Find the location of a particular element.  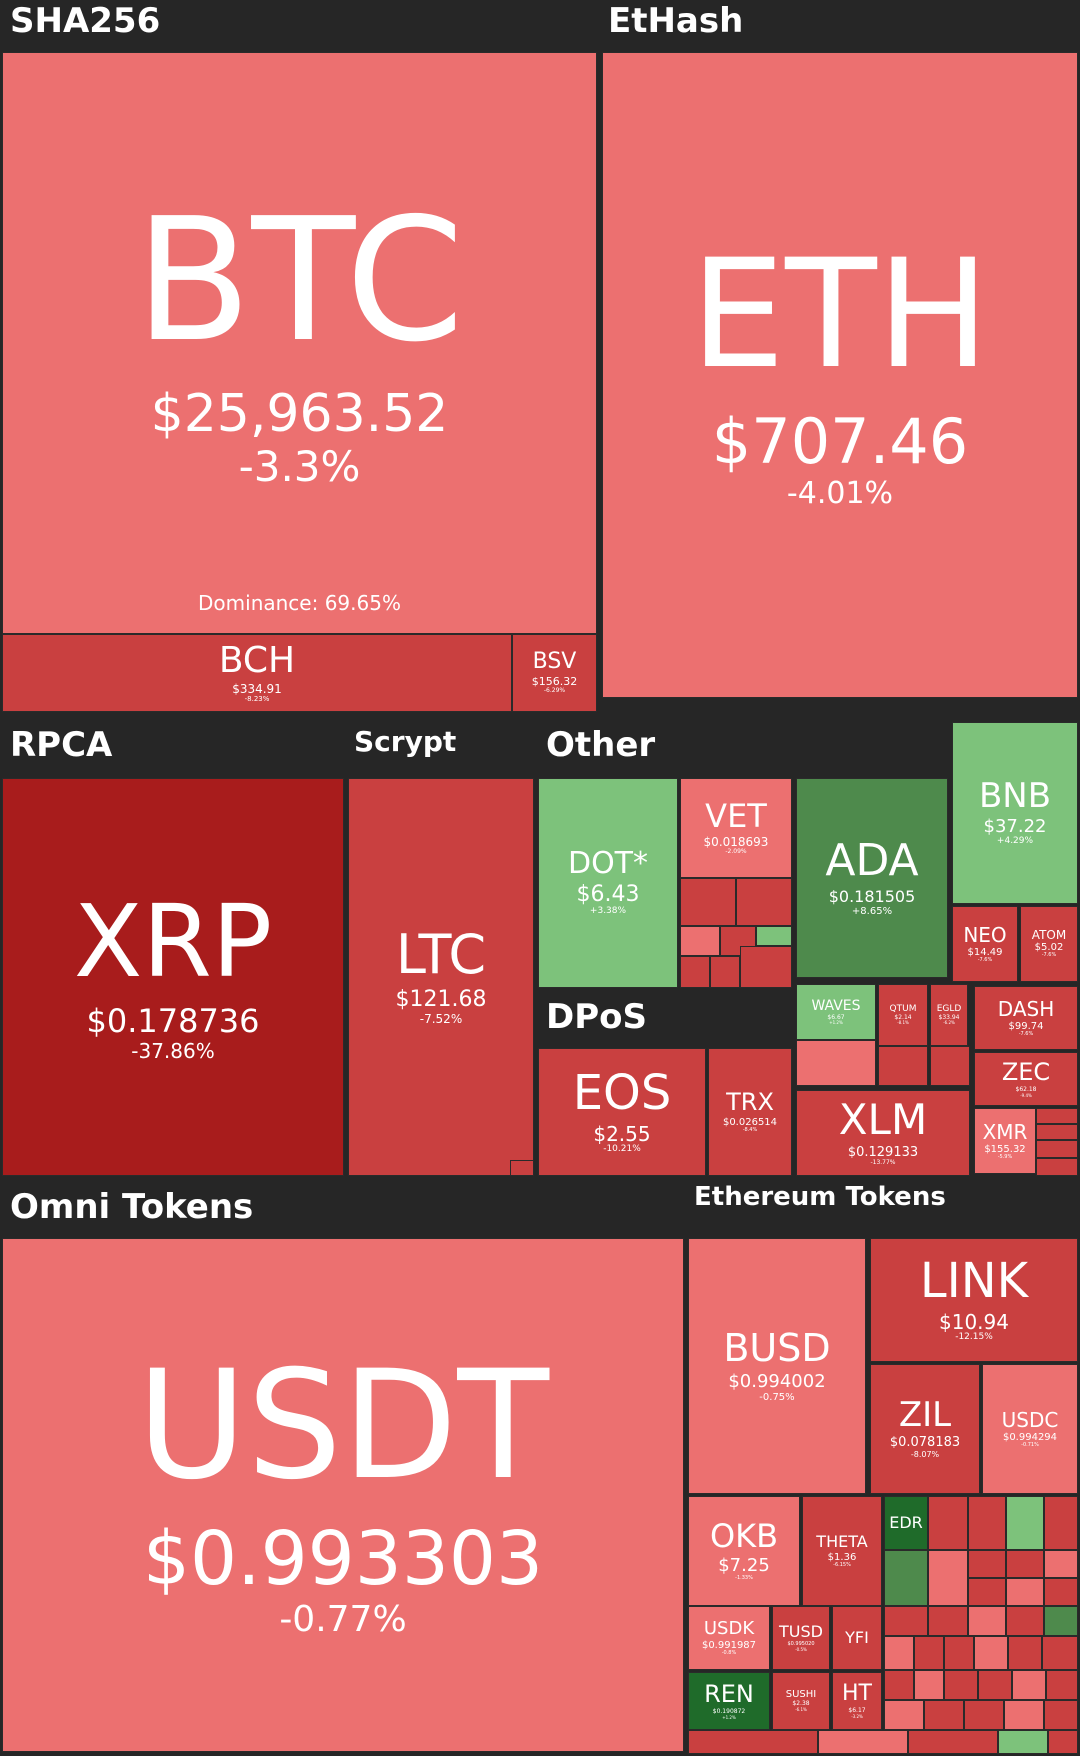

tile-change: -0.77% is located at coordinates (343, 1619).